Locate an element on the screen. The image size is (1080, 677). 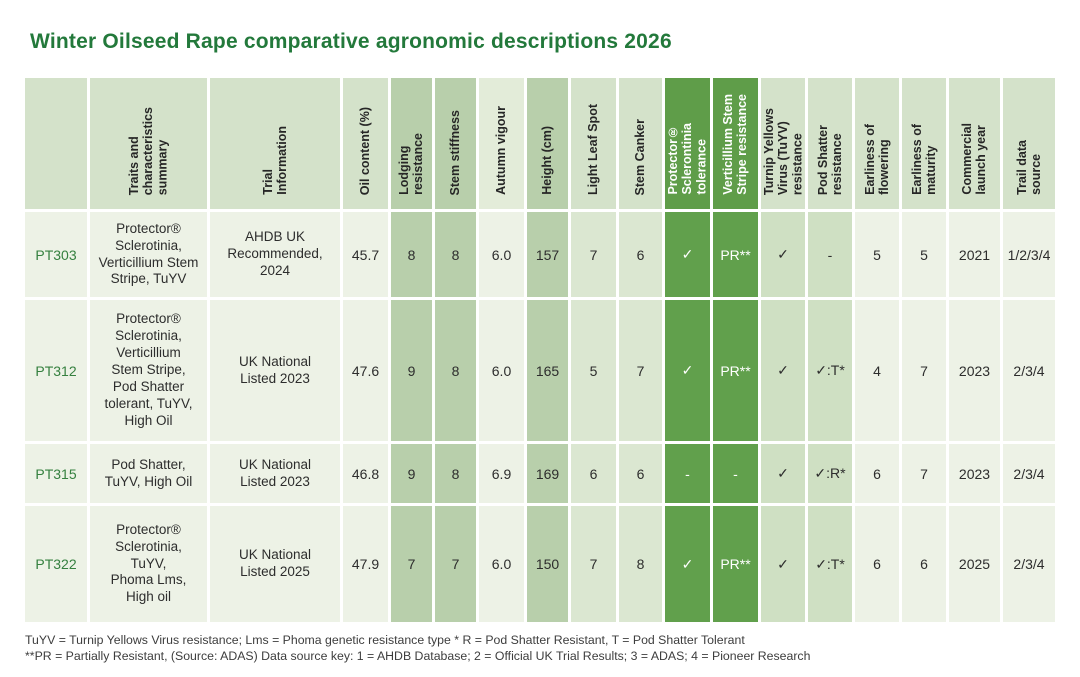
cell-earliness-maturity: 6 is located at coordinates (924, 564).